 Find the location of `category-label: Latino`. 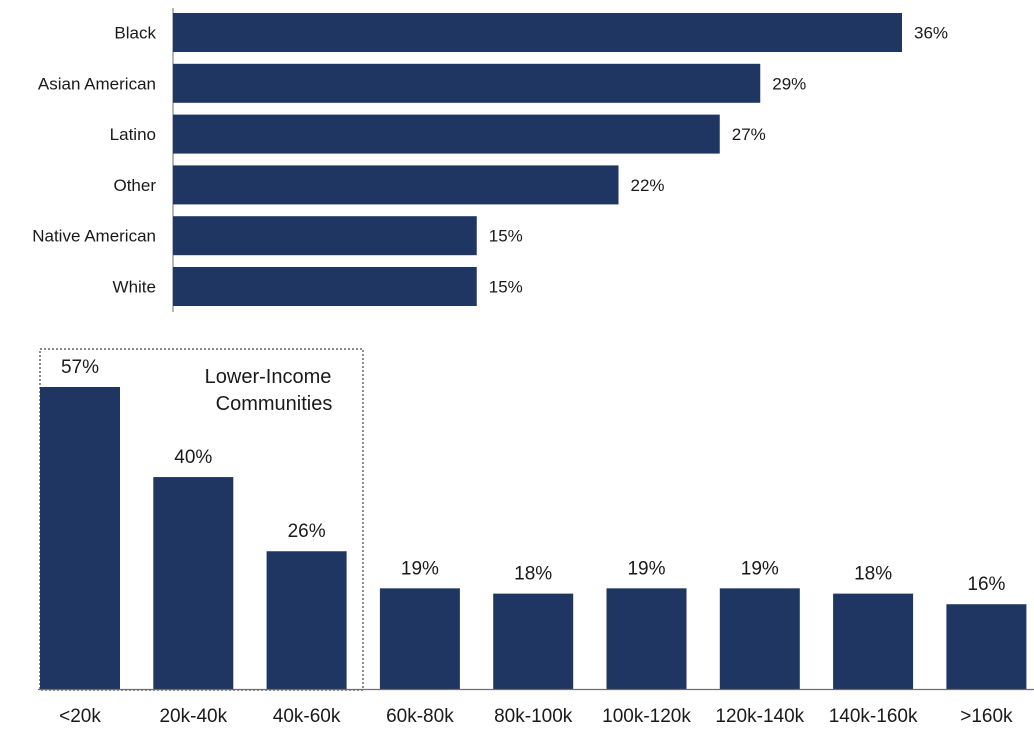

category-label: Latino is located at coordinates (133, 134).